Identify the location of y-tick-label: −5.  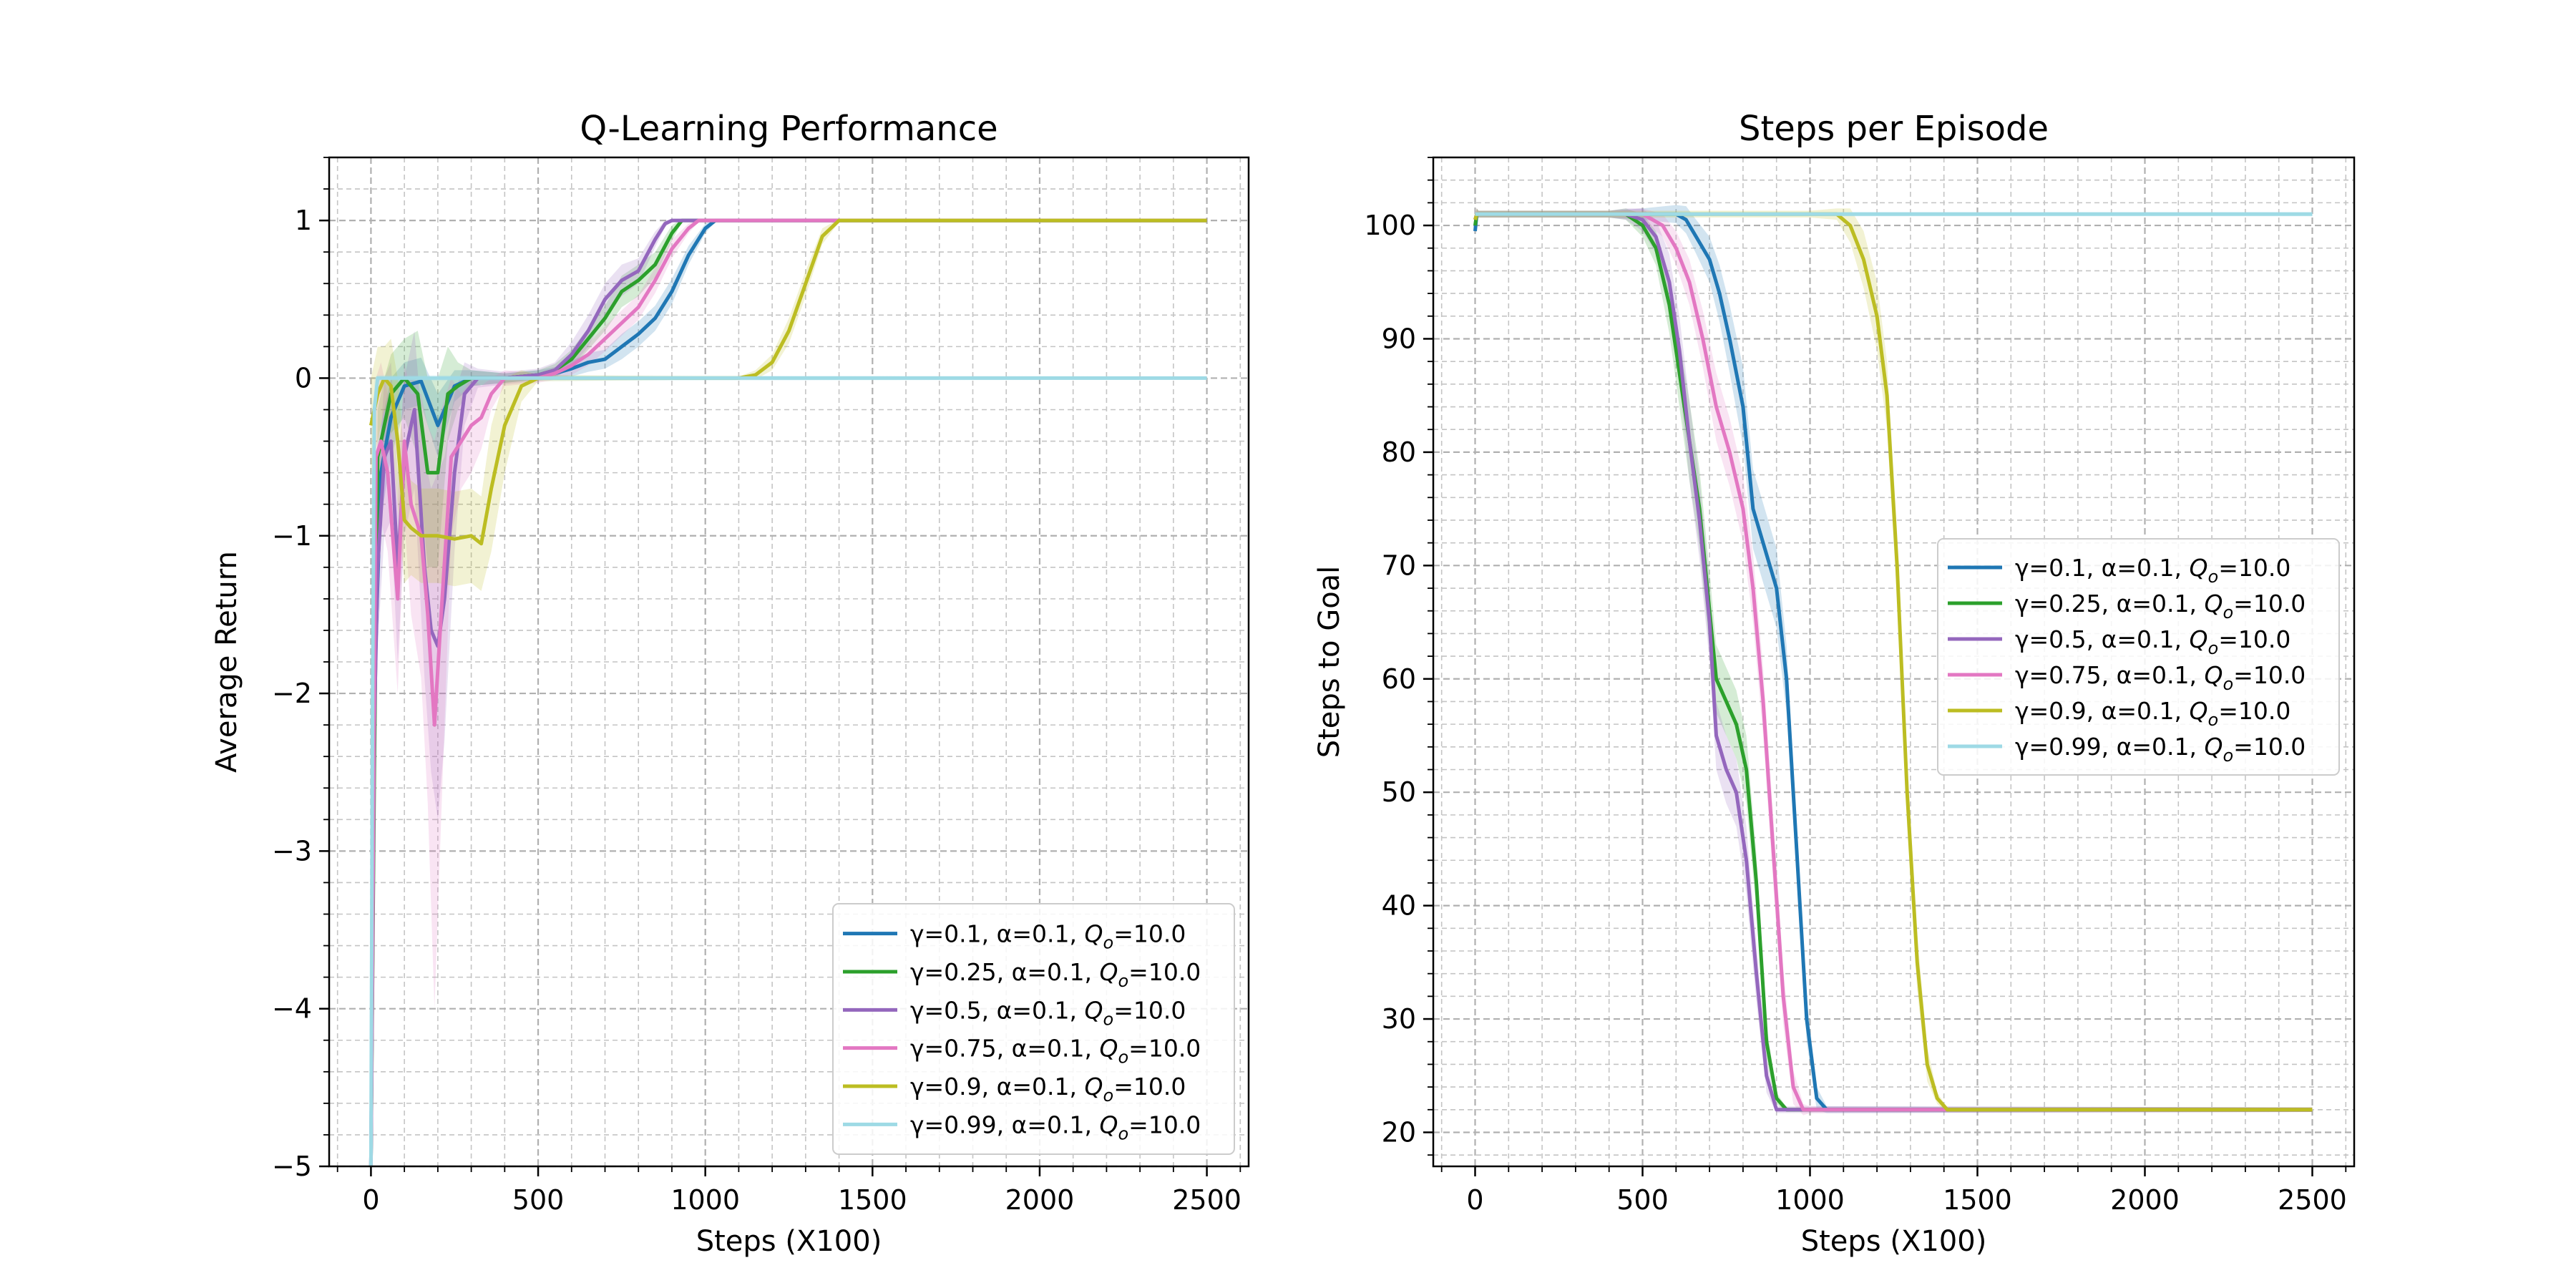
(292, 1166).